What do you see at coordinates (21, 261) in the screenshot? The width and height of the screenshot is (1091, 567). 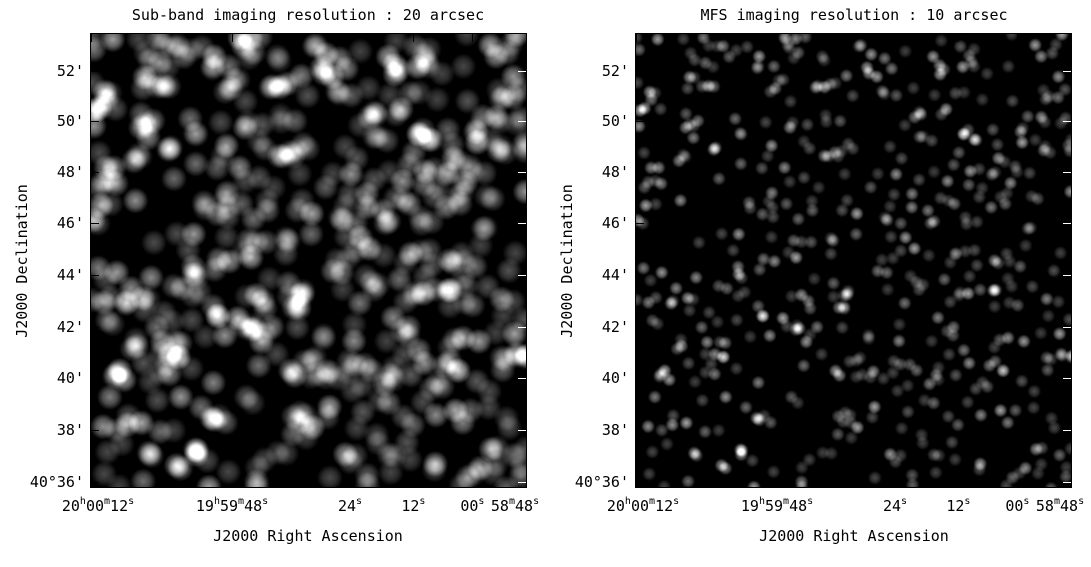 I see `left-y-axis-title: J2000 Declination` at bounding box center [21, 261].